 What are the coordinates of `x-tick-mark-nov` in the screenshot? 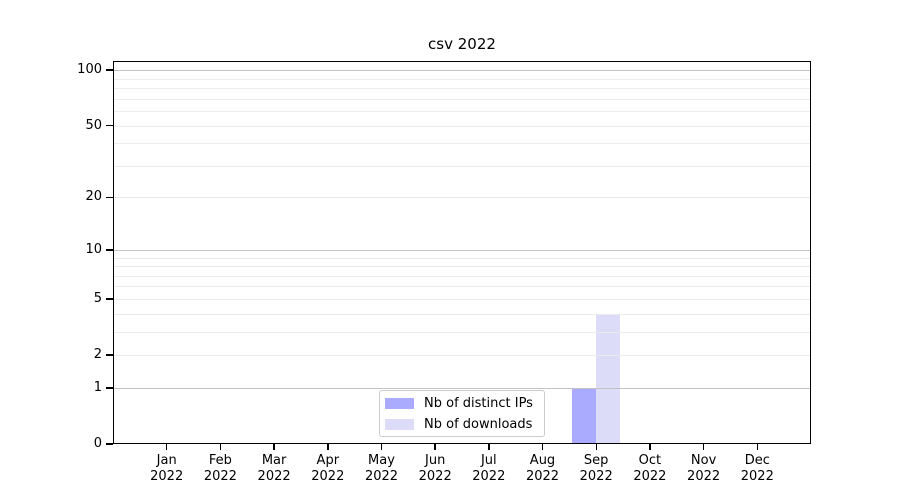 It's located at (703, 447).